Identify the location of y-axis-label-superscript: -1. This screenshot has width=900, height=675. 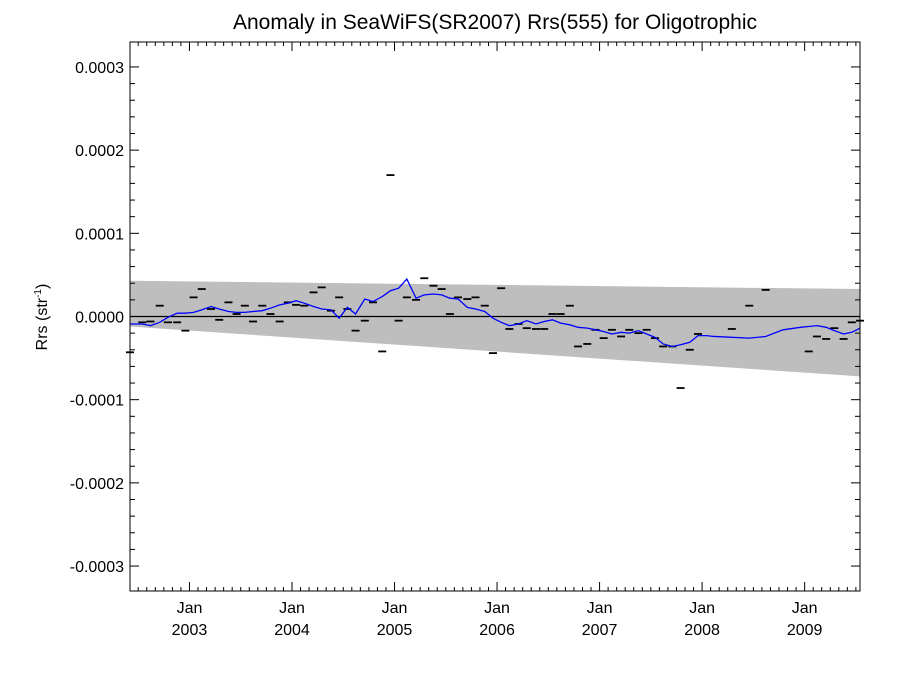
(38, 293).